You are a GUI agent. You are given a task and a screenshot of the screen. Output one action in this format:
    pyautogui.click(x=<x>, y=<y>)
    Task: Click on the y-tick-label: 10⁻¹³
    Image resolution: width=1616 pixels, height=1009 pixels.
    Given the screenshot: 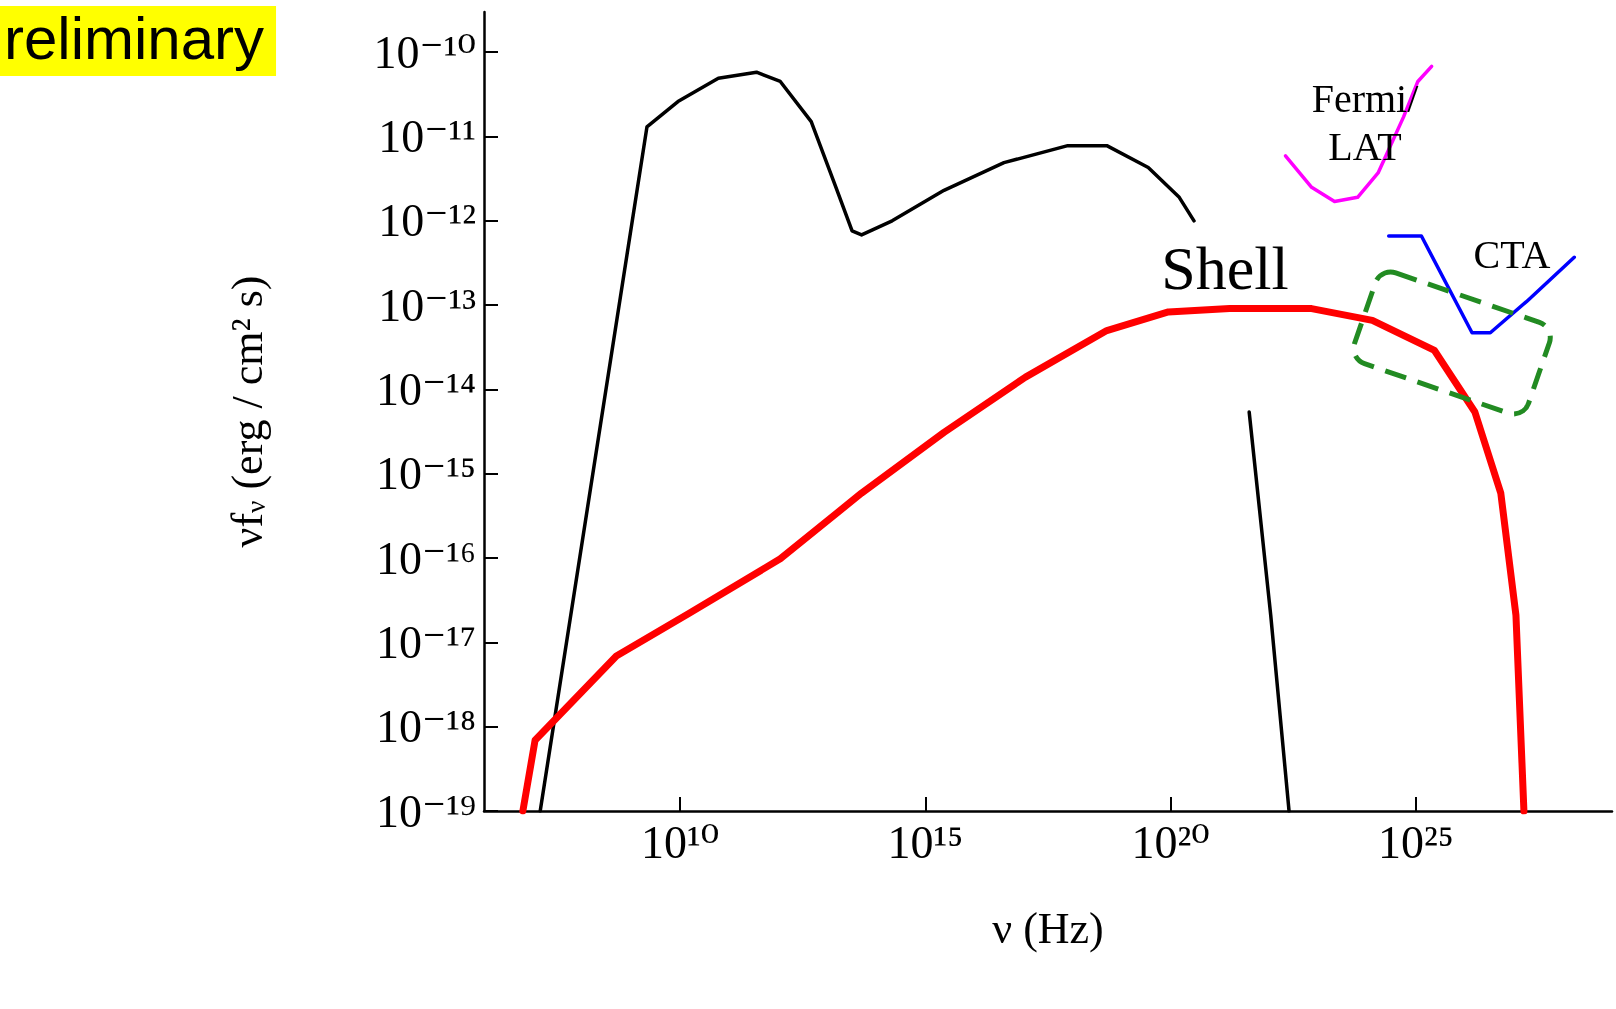 What is the action you would take?
    pyautogui.click(x=427, y=305)
    